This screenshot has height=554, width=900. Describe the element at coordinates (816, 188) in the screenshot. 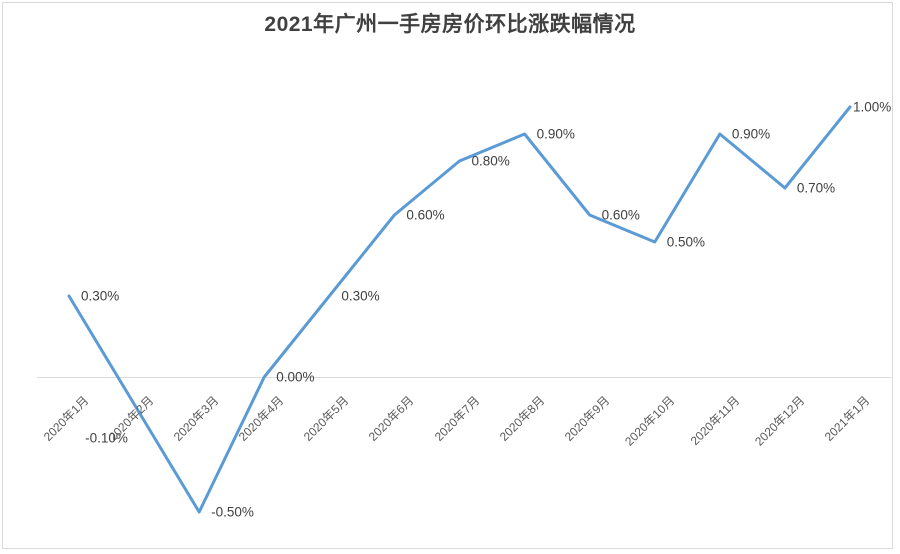

I see `data-label: 0.70%` at that location.